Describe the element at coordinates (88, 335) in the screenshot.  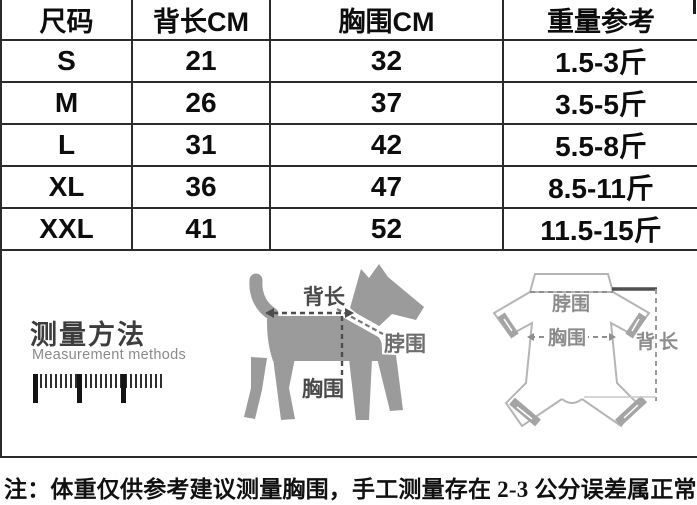
I see `measurement-method-title: 测量方法` at that location.